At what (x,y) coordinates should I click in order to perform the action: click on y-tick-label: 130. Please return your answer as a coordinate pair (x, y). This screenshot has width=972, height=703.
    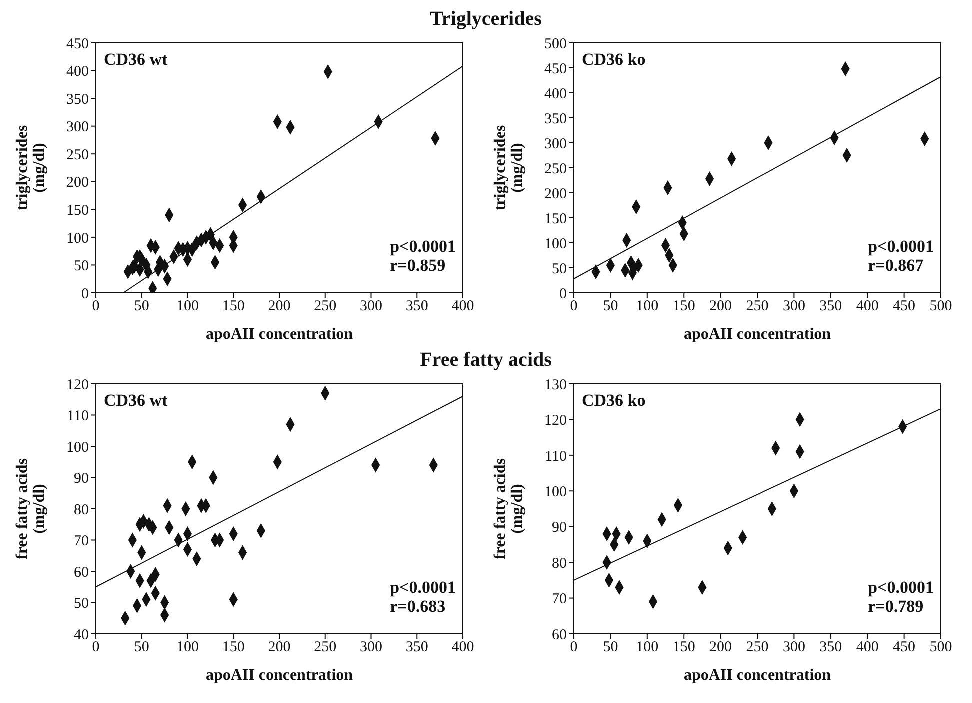
    Looking at the image, I should click on (555, 385).